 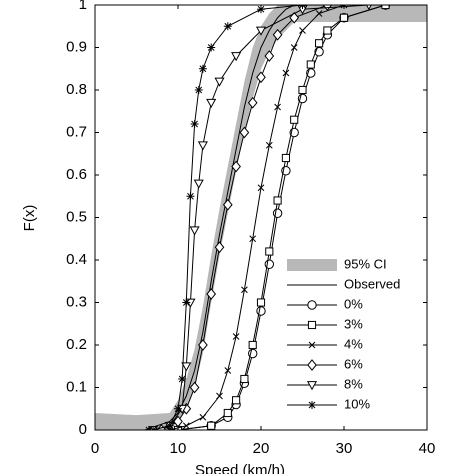 I want to click on x-tick-label: 10, so click(x=178, y=448).